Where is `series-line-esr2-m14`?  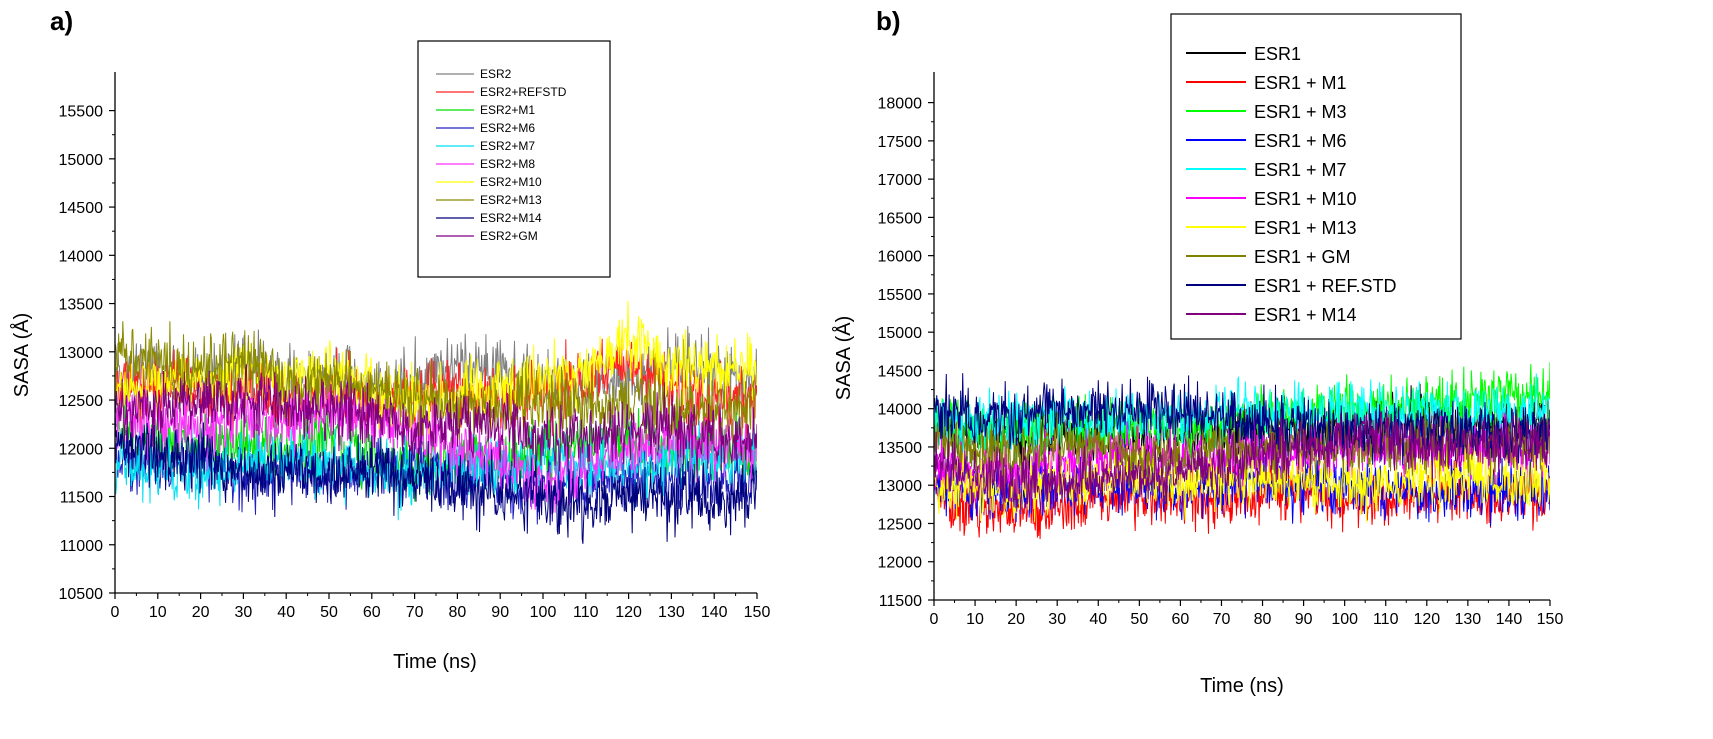
series-line-esr2-m14 is located at coordinates (436, 475).